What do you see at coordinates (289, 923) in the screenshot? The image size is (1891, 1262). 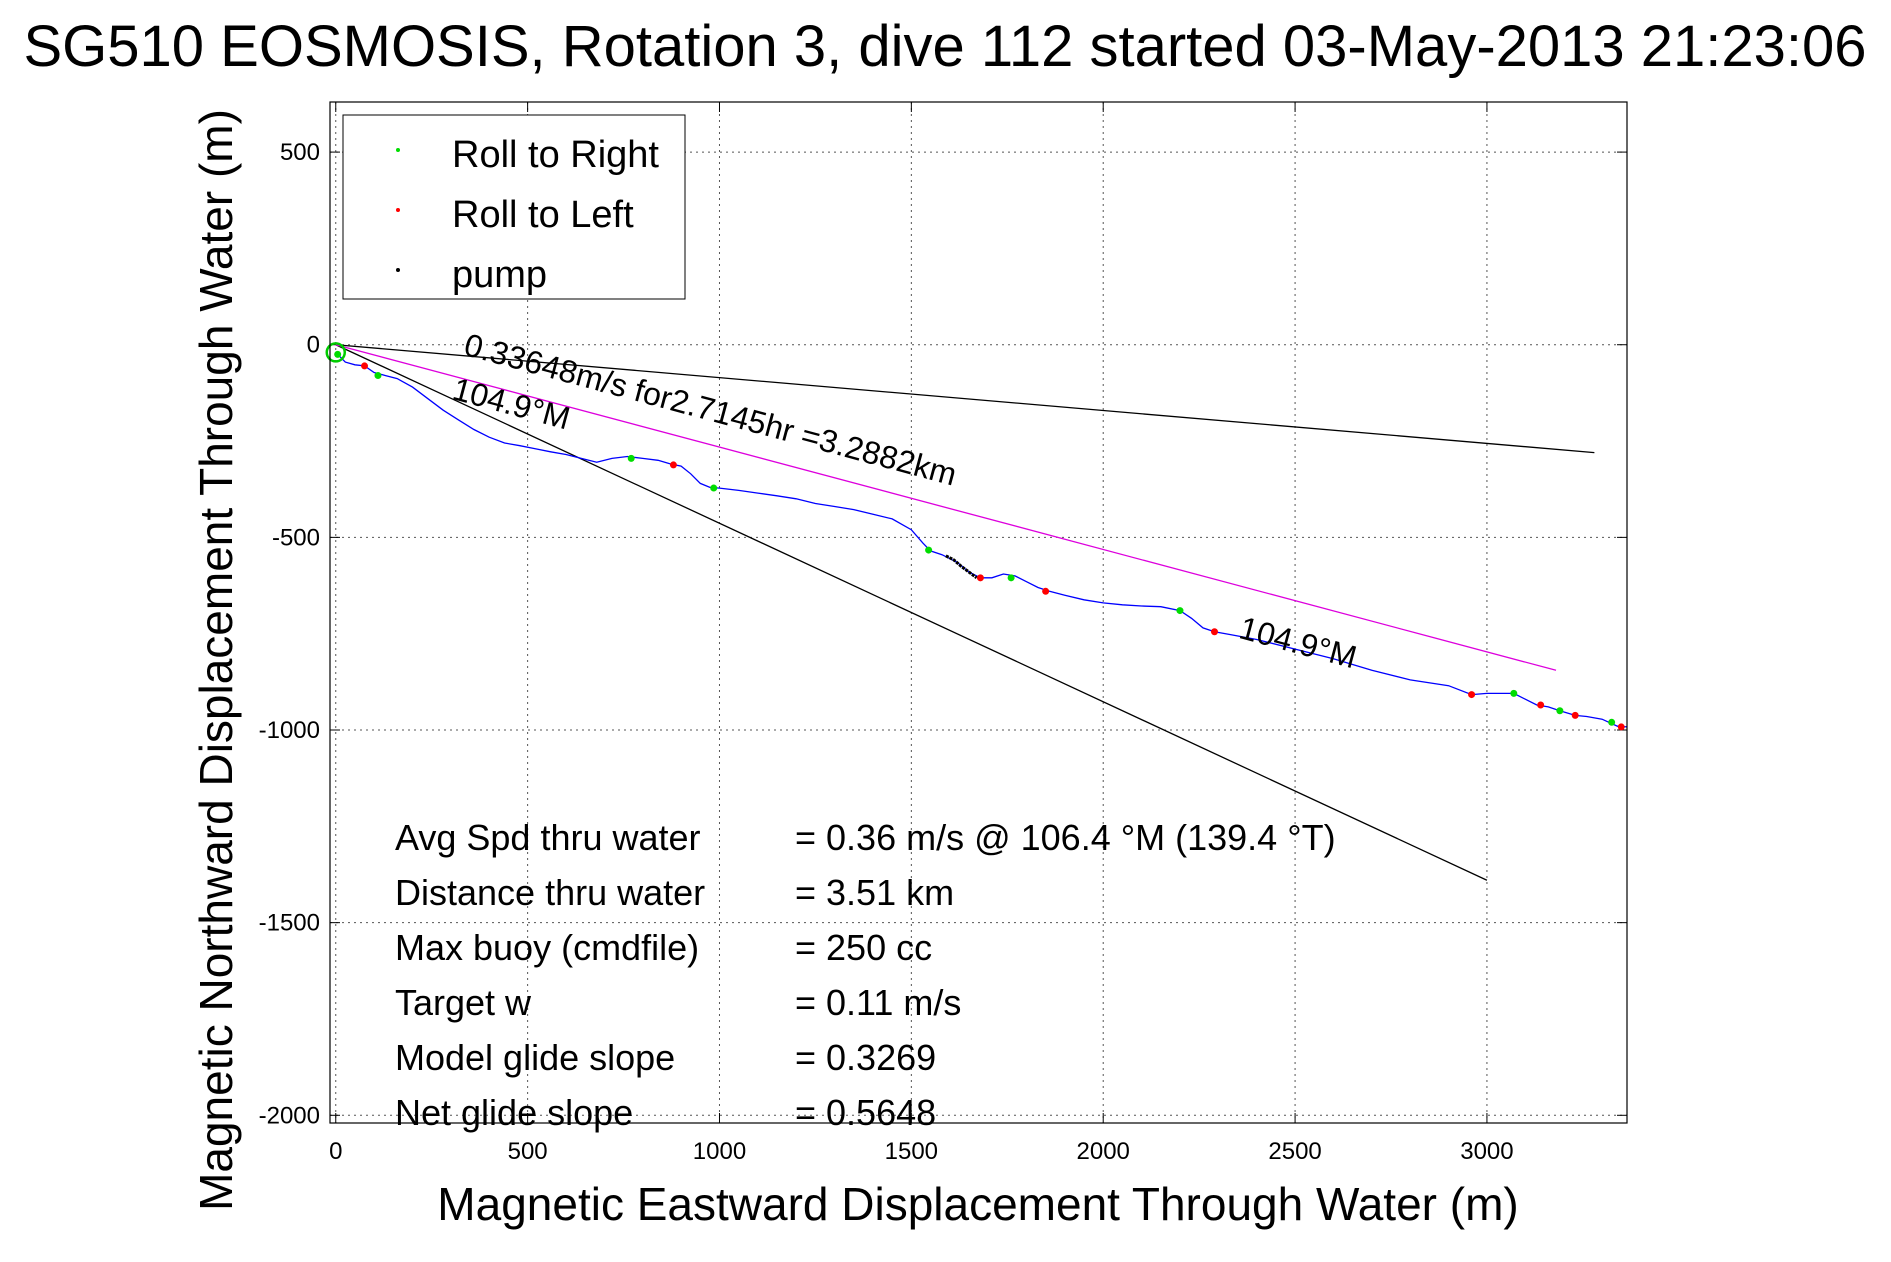 I see `y-tick-label: -1500` at bounding box center [289, 923].